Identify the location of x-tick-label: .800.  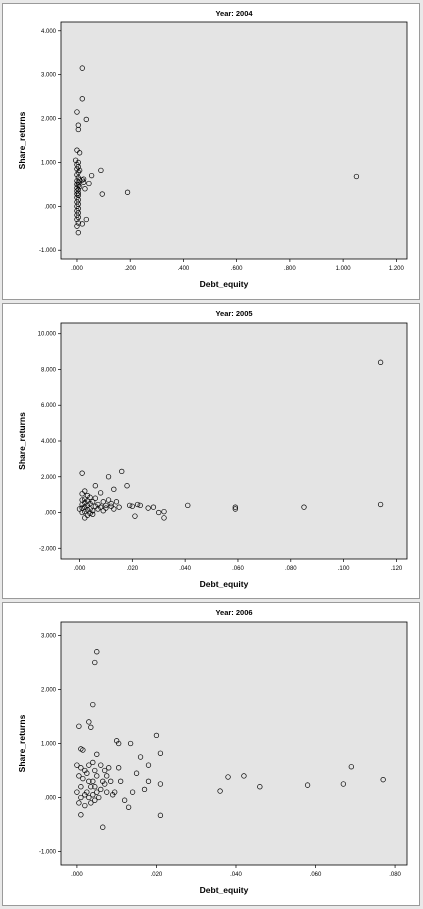
(290, 269).